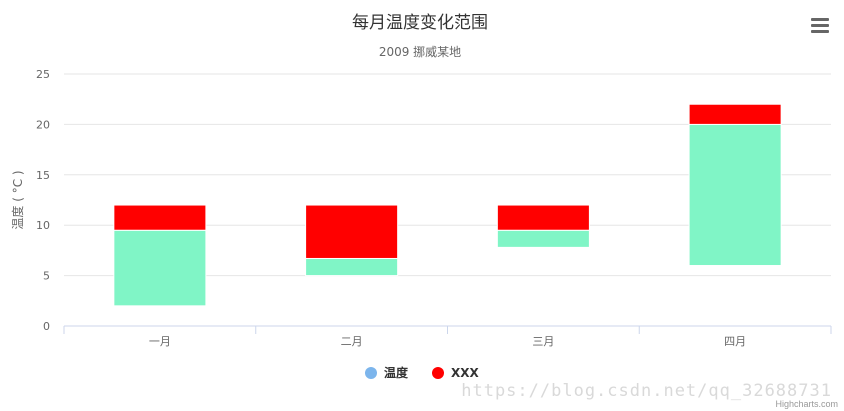  I want to click on watermark: https://blog.csdn.net/qq_32688731, so click(646, 391).